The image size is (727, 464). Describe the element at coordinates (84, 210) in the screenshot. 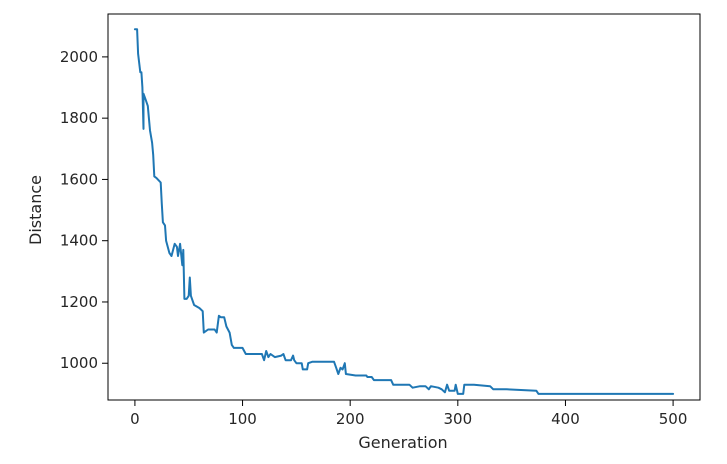

I see `y-axis: 1000 1200 1400 1600 1800 2000` at that location.